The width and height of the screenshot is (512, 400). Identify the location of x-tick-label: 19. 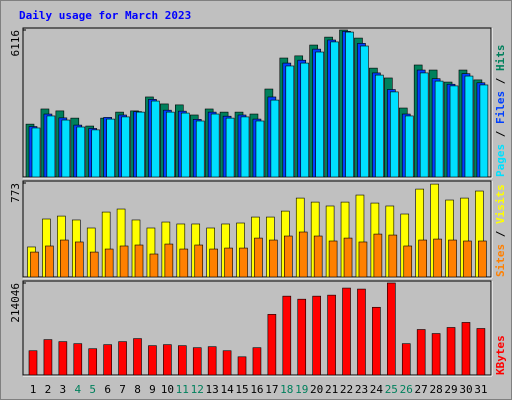
(301, 389).